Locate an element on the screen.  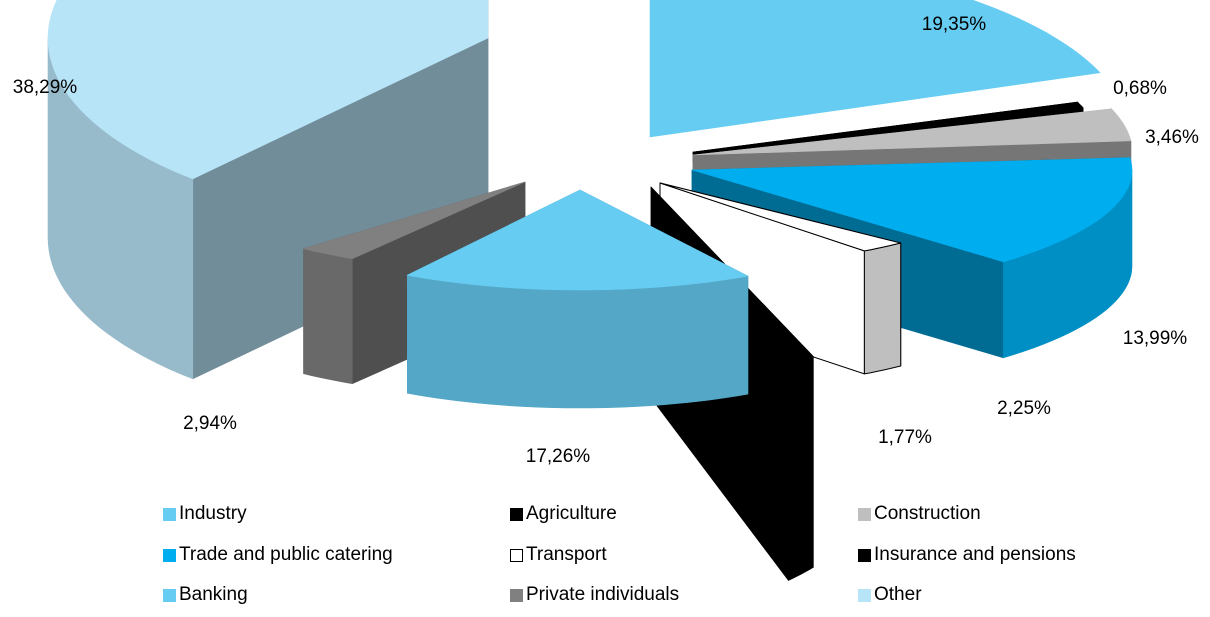
data-label-transport: 2,25% is located at coordinates (1024, 408).